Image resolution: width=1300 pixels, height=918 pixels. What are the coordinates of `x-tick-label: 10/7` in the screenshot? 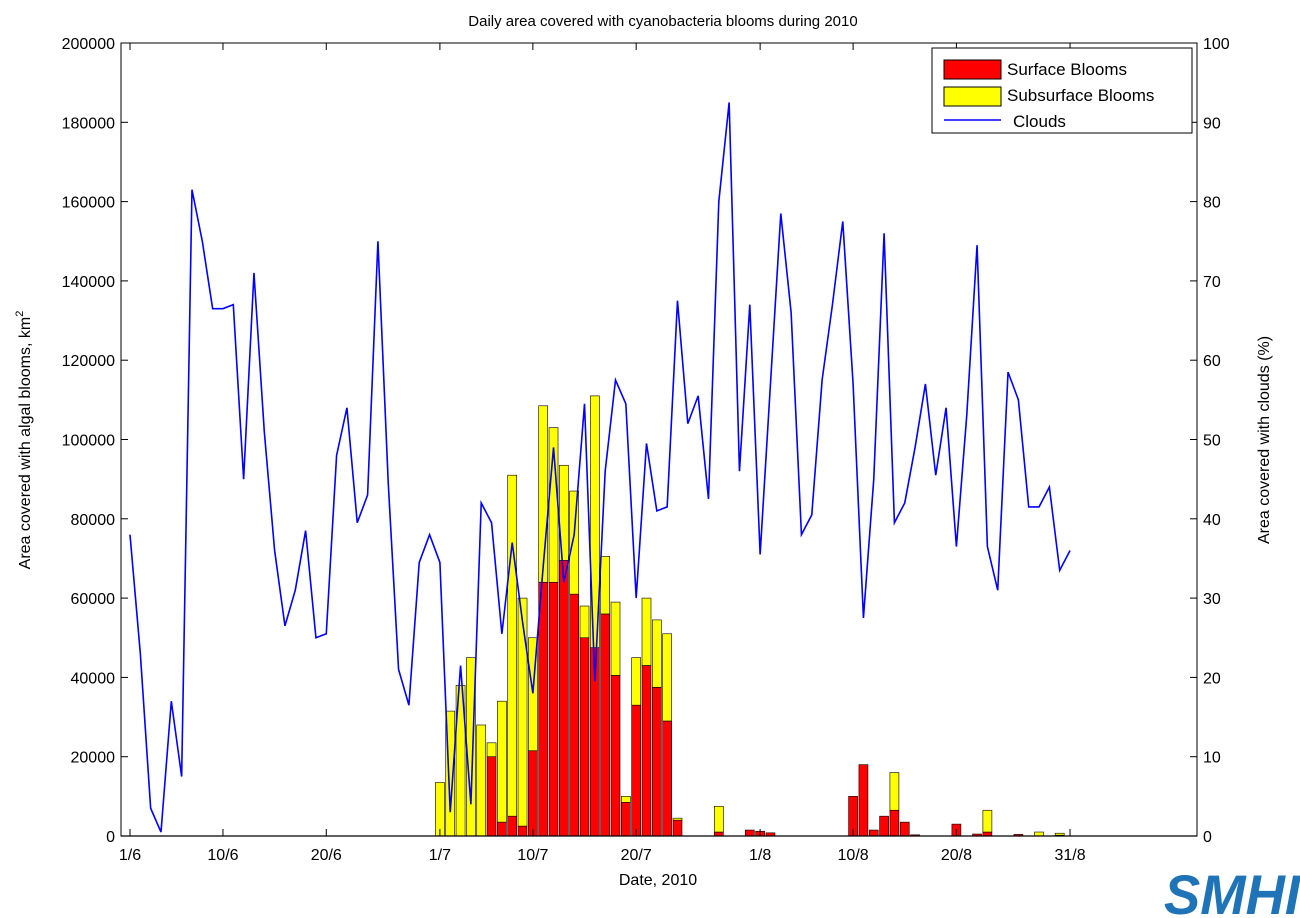 It's located at (532, 855).